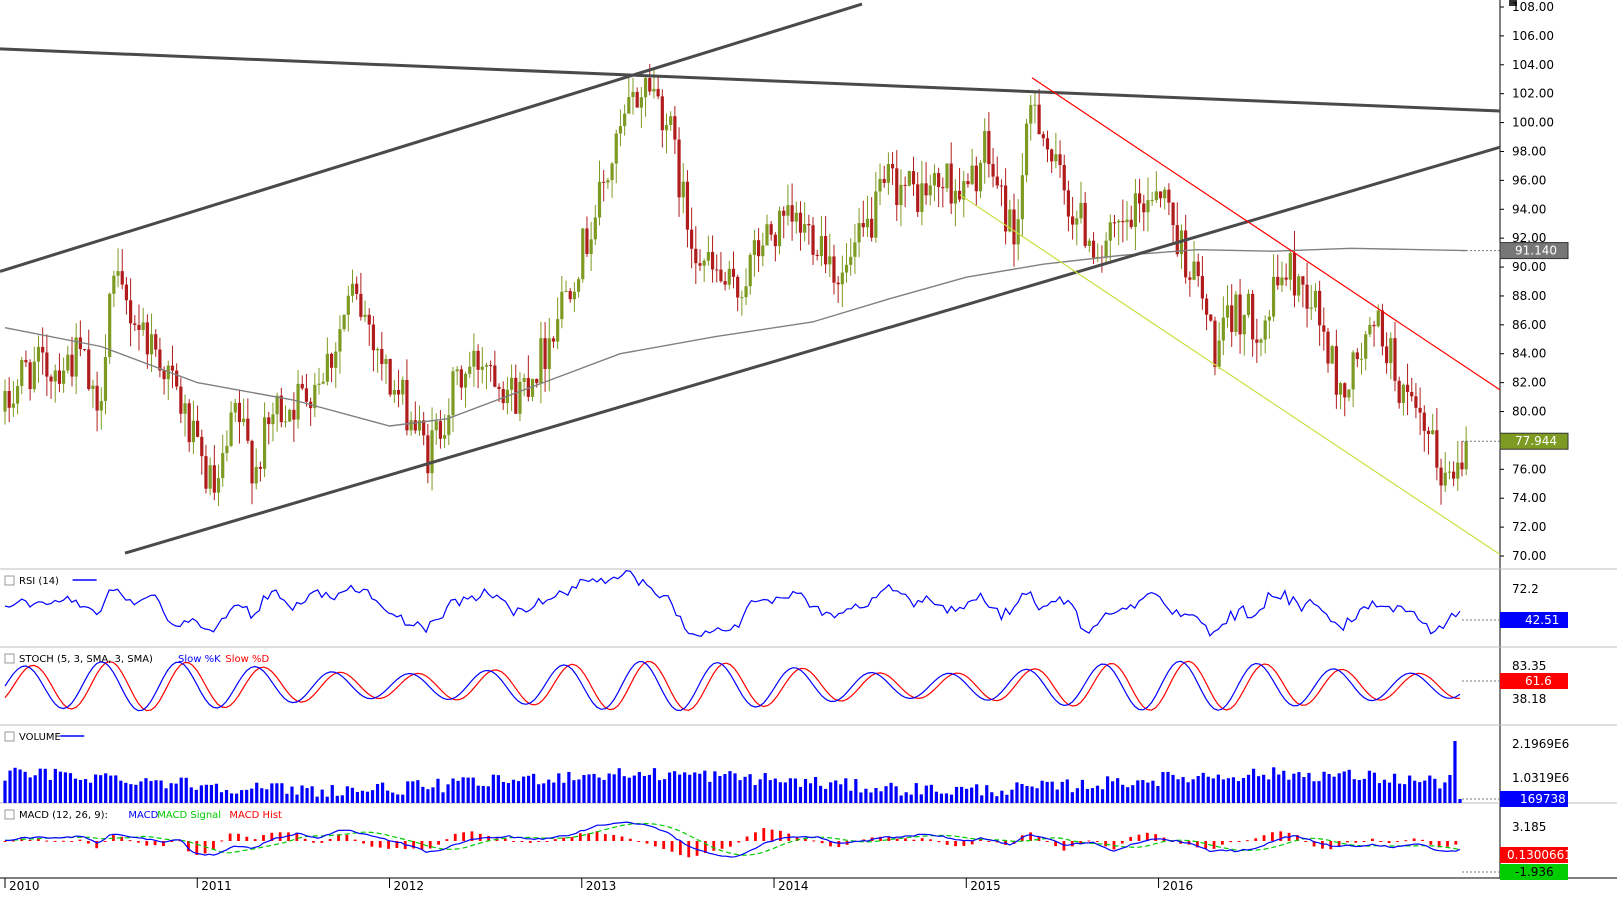  Describe the element at coordinates (1540, 744) in the screenshot. I see `volume-tick-label: 2.1969E6` at that location.